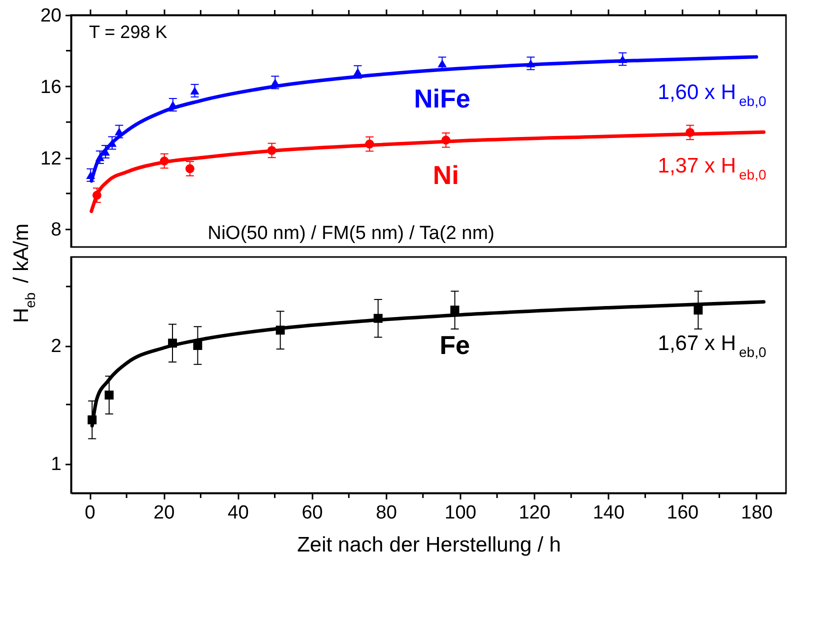  Describe the element at coordinates (757, 513) in the screenshot. I see `x-tick-label: 180` at that location.